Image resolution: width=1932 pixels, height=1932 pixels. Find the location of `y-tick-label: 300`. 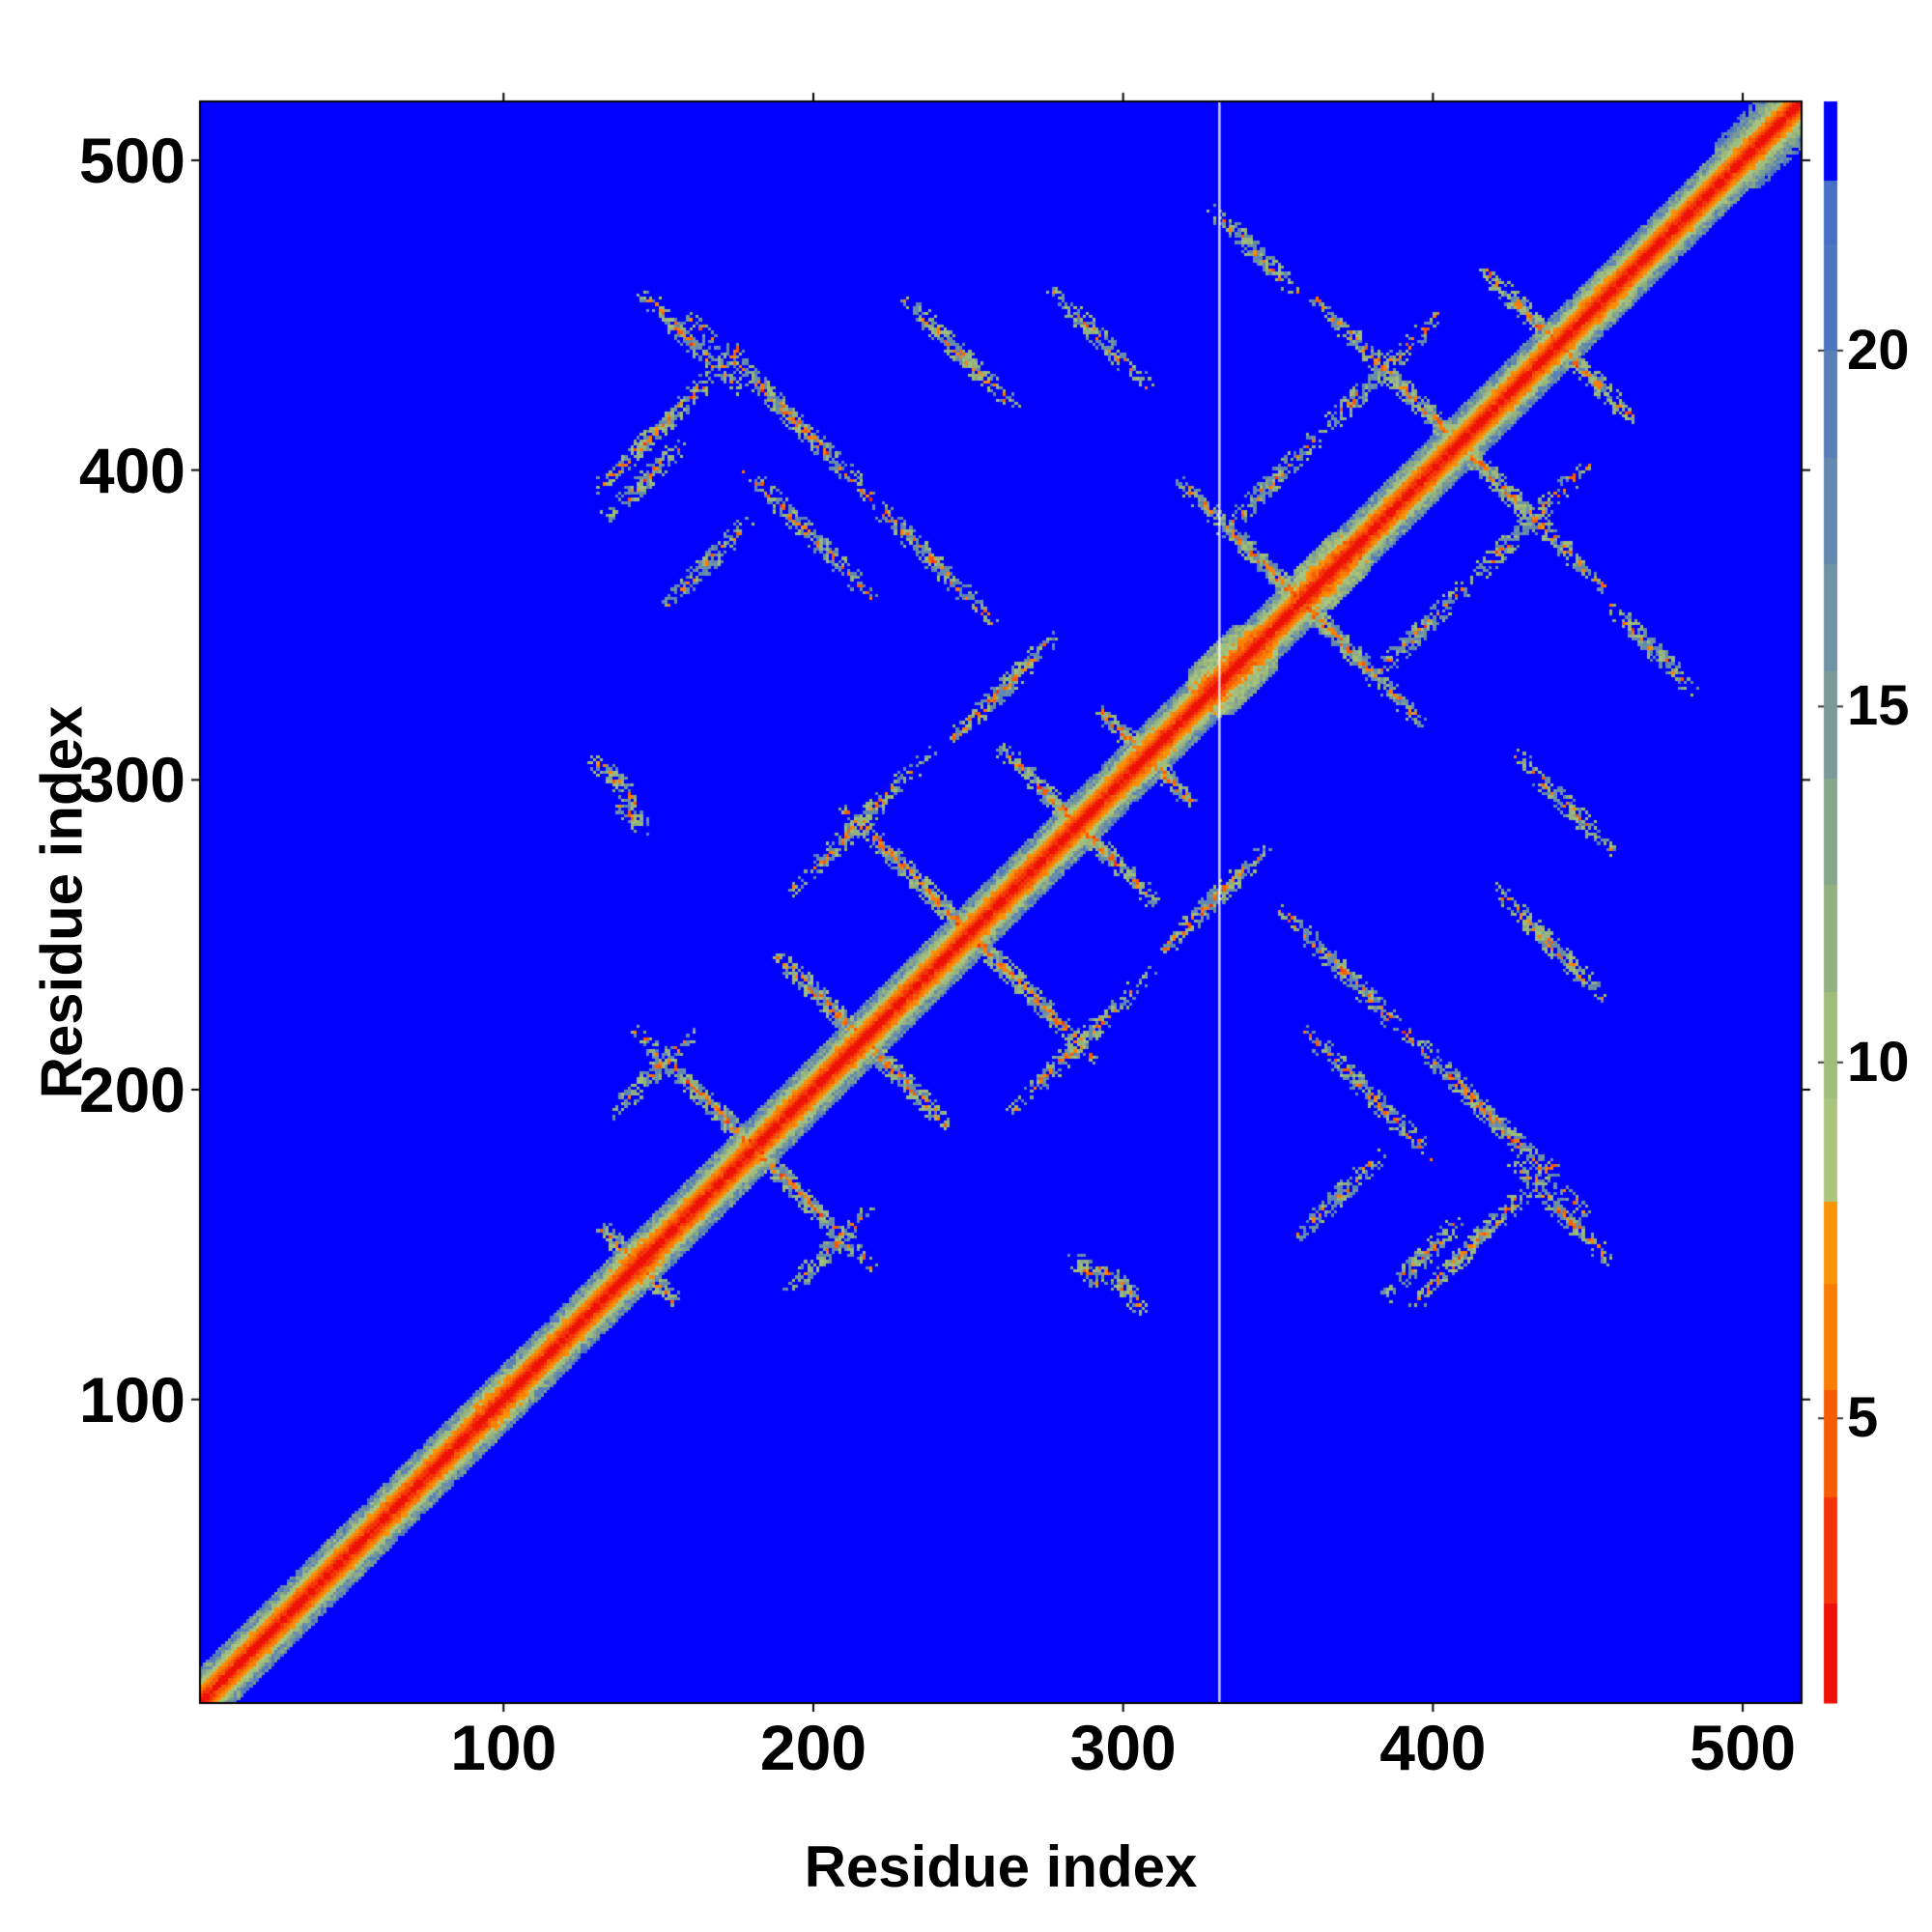

y-tick-label: 300 is located at coordinates (131, 780).